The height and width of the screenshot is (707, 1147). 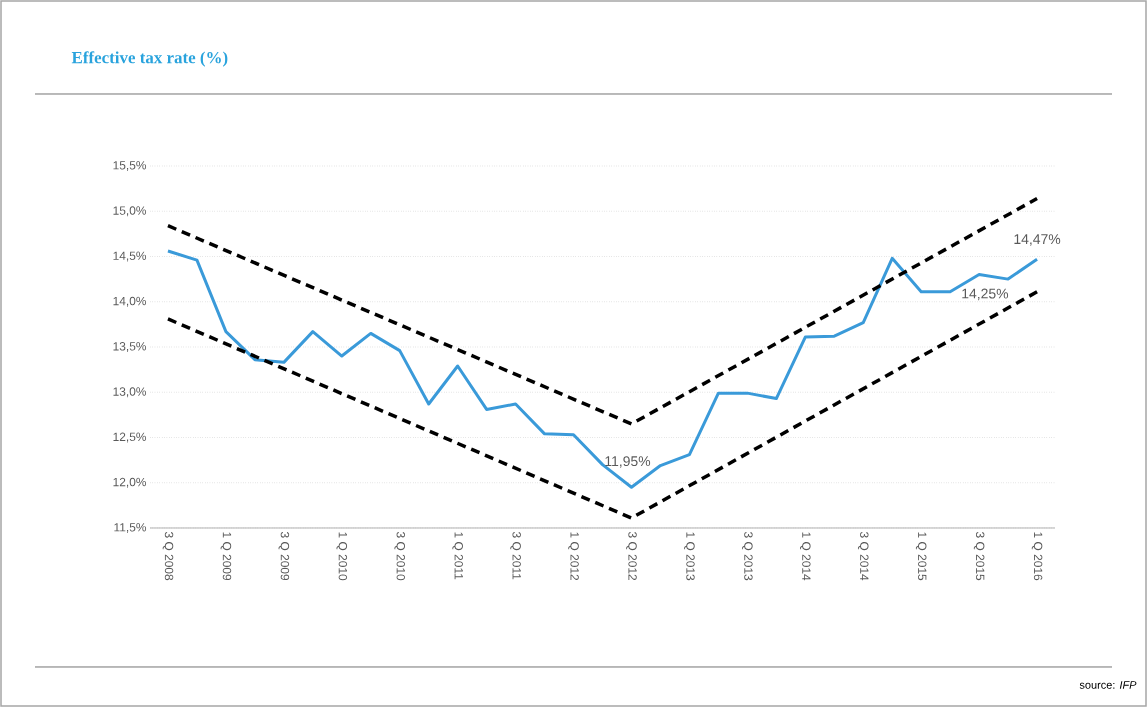 What do you see at coordinates (130, 301) in the screenshot?
I see `y-tick-label: 14,0%` at bounding box center [130, 301].